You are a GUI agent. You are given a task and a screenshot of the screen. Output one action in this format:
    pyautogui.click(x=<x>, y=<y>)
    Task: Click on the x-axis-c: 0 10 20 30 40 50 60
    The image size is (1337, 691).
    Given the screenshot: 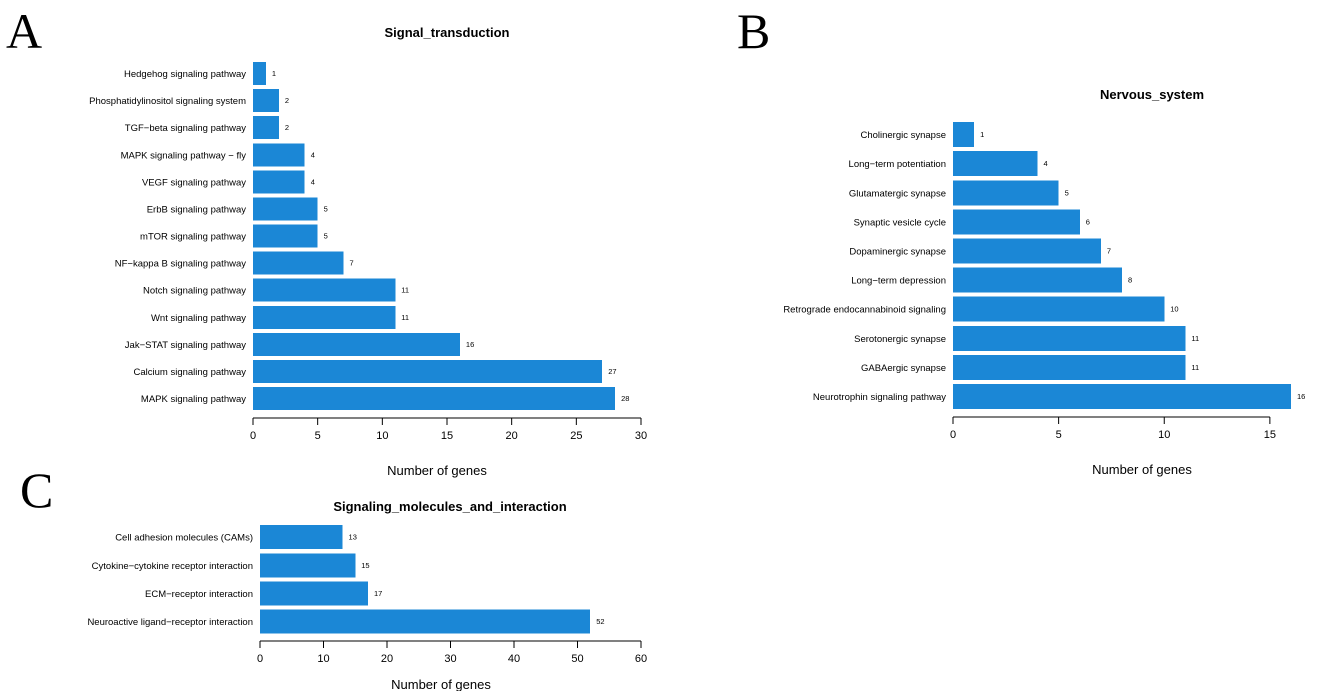 What is the action you would take?
    pyautogui.click(x=452, y=652)
    